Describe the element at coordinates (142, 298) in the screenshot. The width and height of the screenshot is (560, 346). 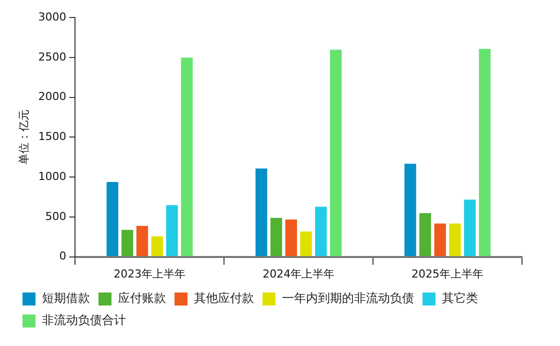
I see `legend-label: 应付账款` at that location.